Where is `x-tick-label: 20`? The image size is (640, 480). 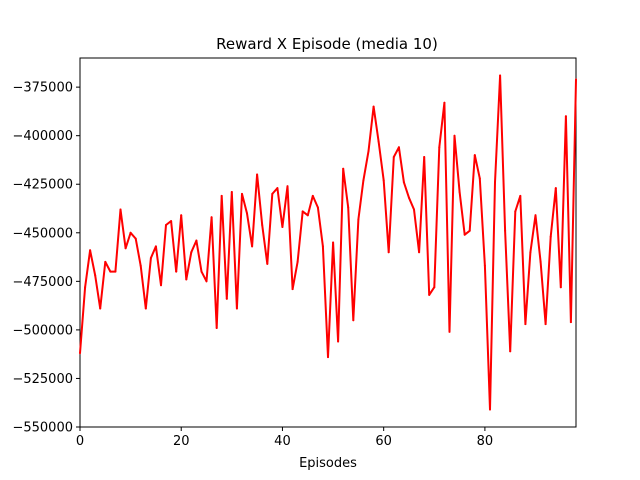
x-tick-label: 20 is located at coordinates (181, 441).